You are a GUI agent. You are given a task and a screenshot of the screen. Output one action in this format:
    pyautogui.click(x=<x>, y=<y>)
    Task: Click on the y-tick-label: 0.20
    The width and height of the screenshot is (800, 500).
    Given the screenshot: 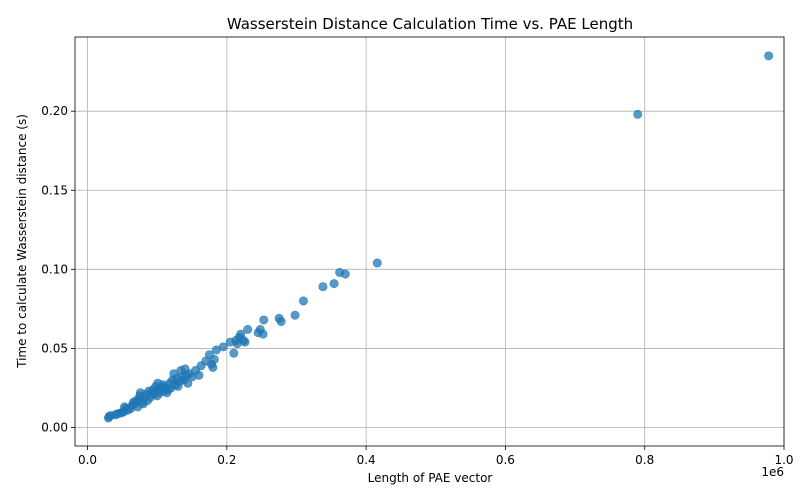 What is the action you would take?
    pyautogui.click(x=54, y=111)
    